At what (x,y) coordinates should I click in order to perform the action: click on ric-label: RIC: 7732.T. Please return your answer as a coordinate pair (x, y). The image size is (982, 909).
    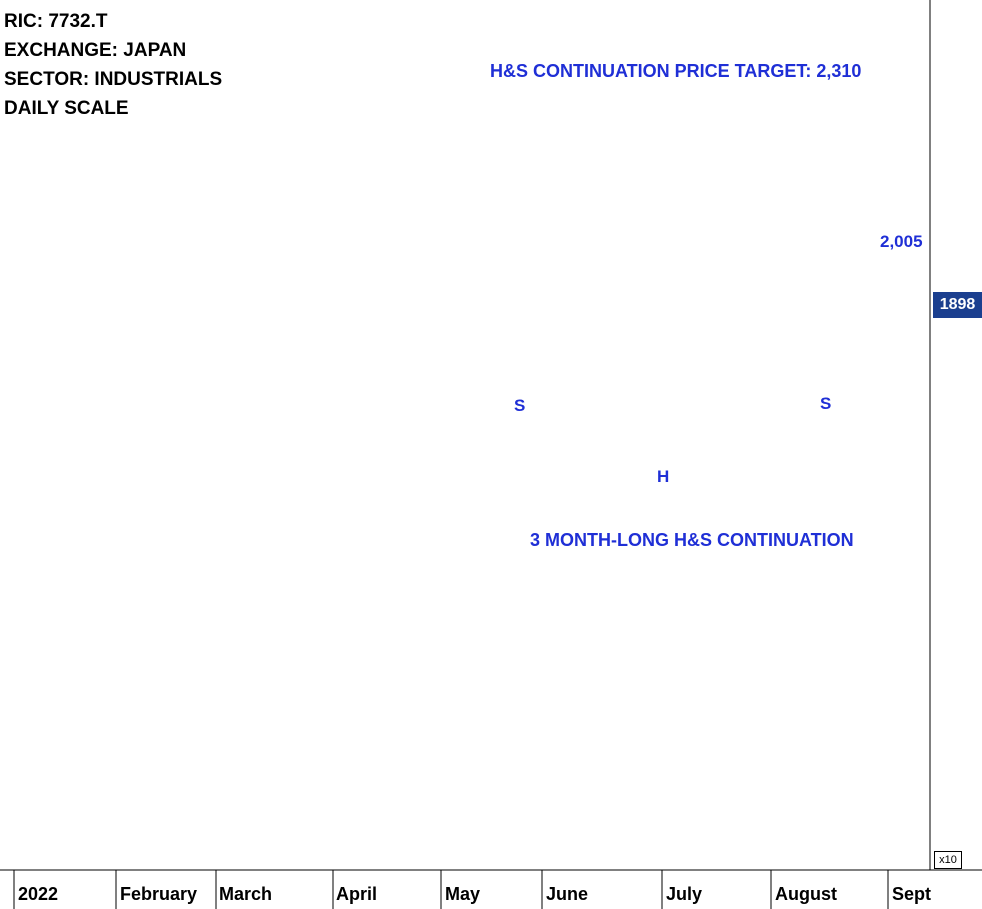
    Looking at the image, I should click on (56, 21).